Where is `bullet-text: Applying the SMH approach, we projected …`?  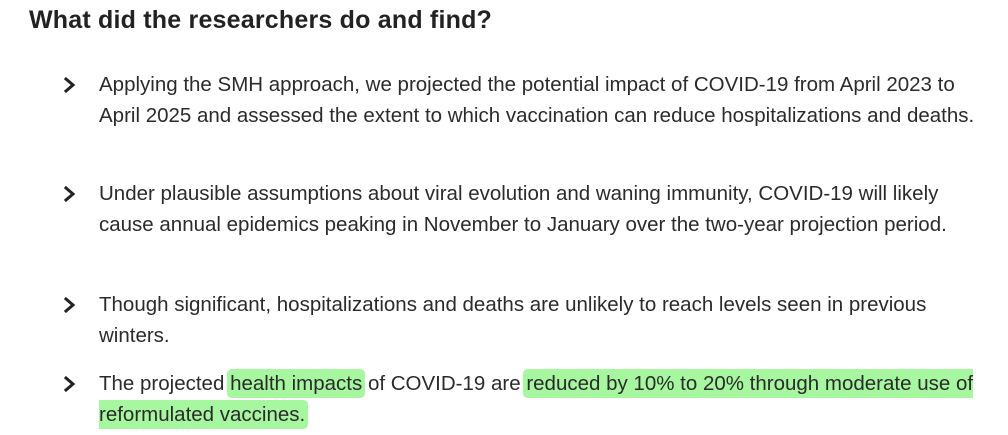 bullet-text: Applying the SMH approach, we projected … is located at coordinates (537, 100).